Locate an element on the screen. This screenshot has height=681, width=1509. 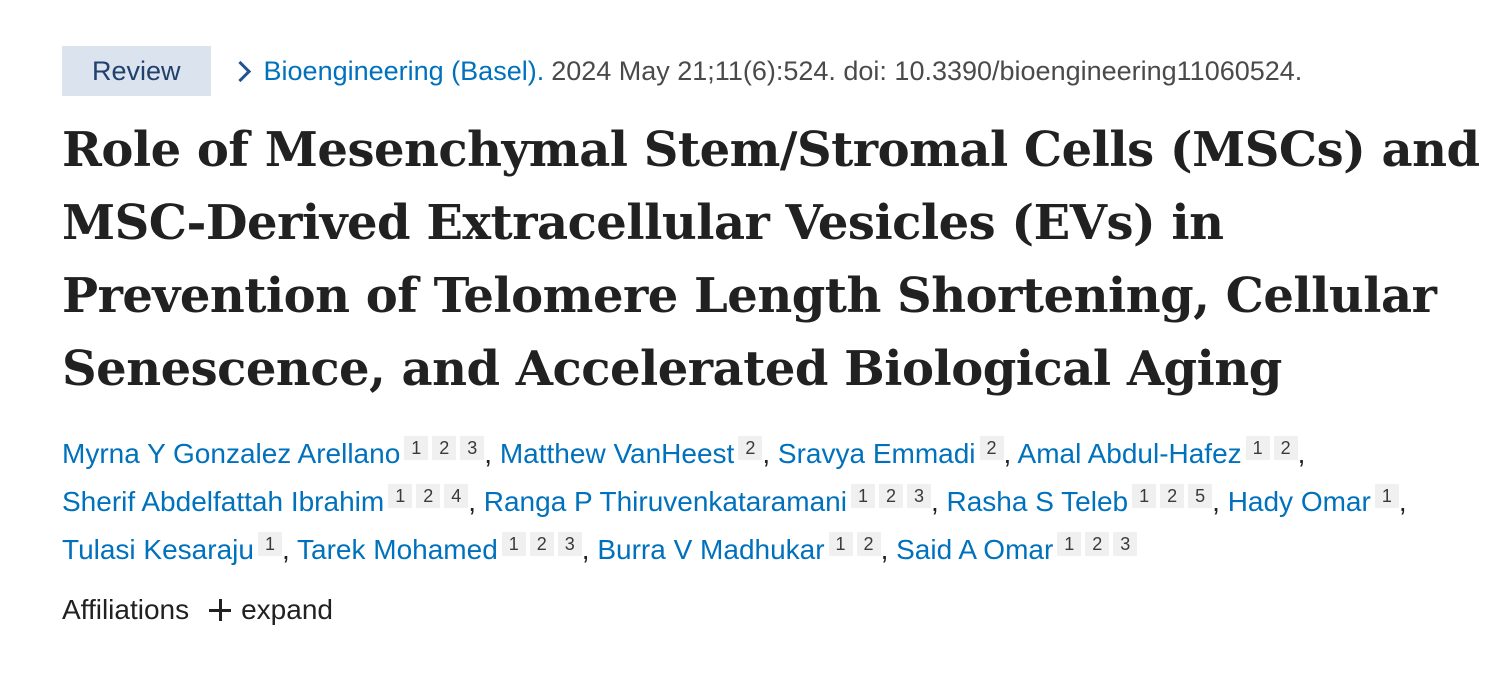
author-item: Tarek Mohamed 1 2 3, is located at coordinates (443, 548).